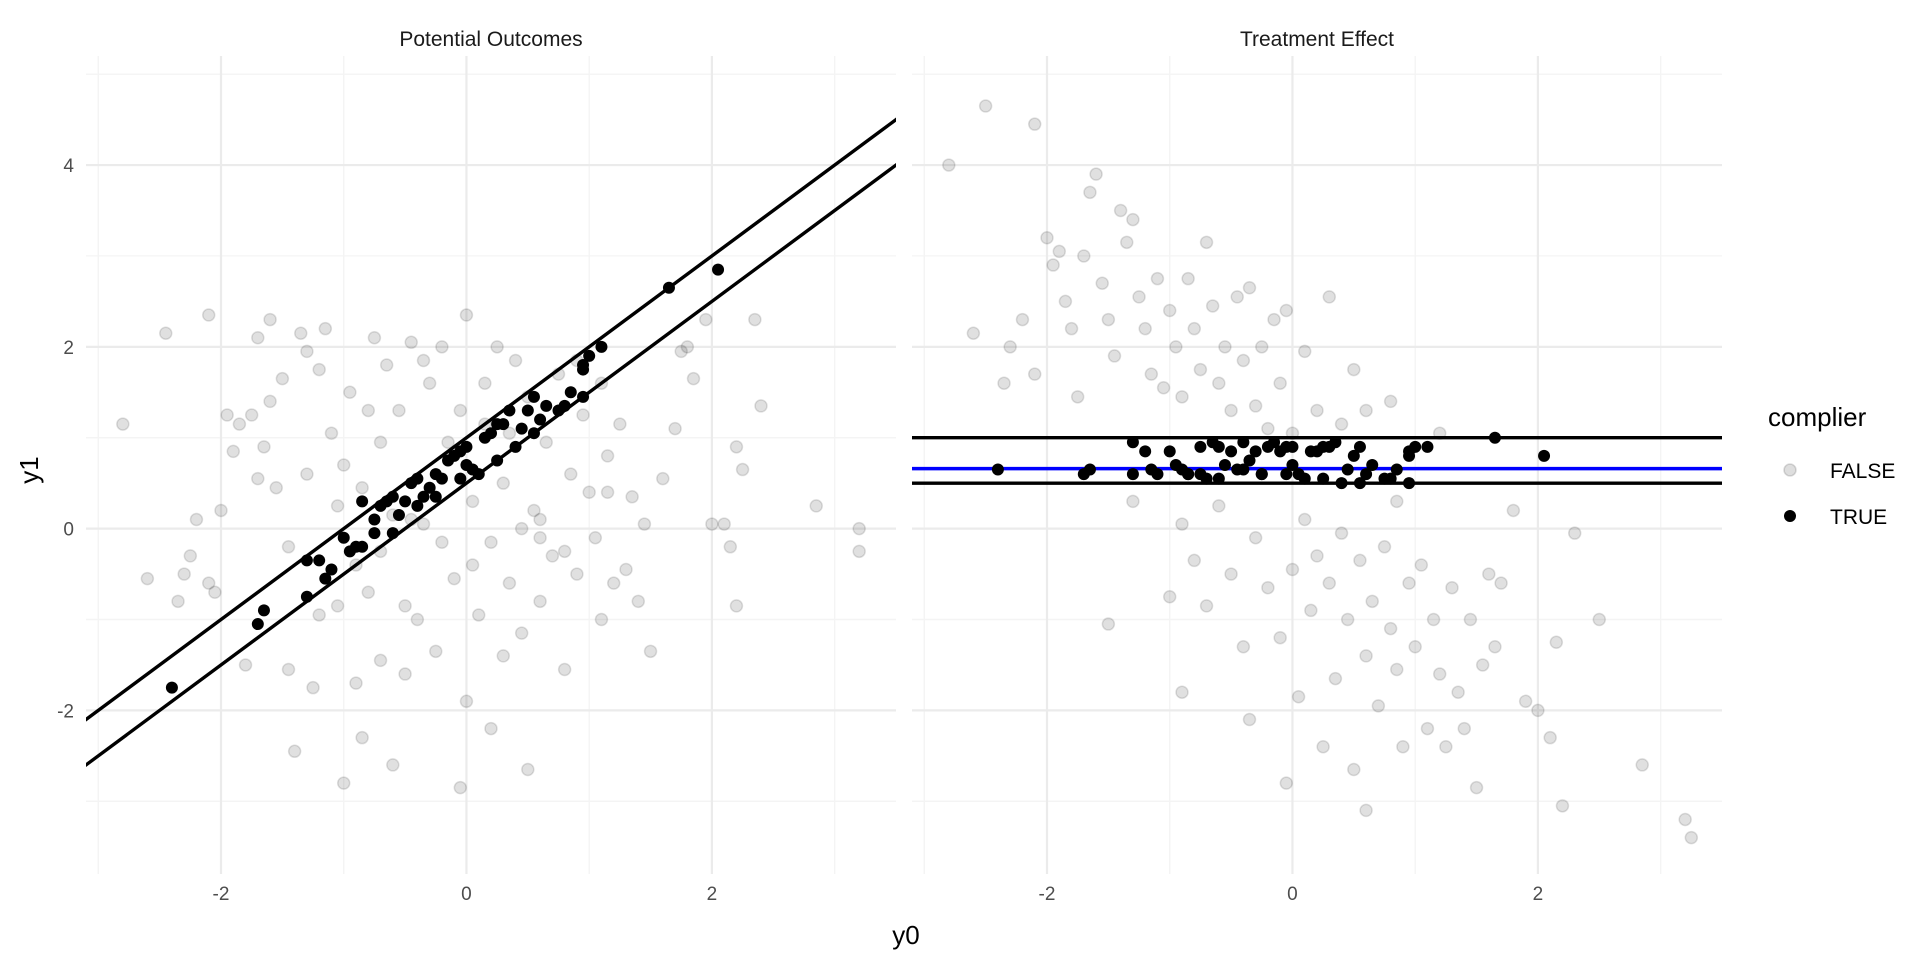 This screenshot has height=960, width=1920. Describe the element at coordinates (1292, 894) in the screenshot. I see `panel-1-x-tick-label: 0` at that location.